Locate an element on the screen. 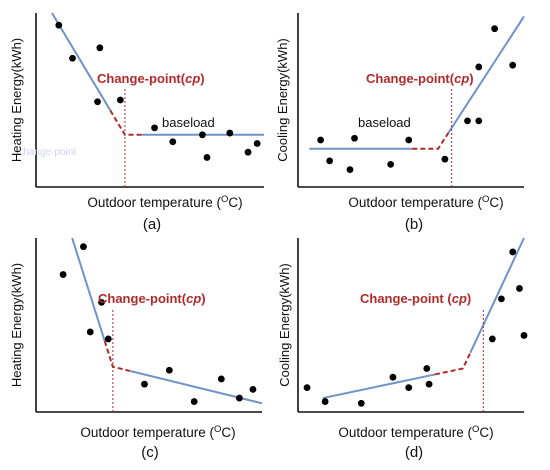 The width and height of the screenshot is (550, 470). panel-label: (a) is located at coordinates (152, 224).